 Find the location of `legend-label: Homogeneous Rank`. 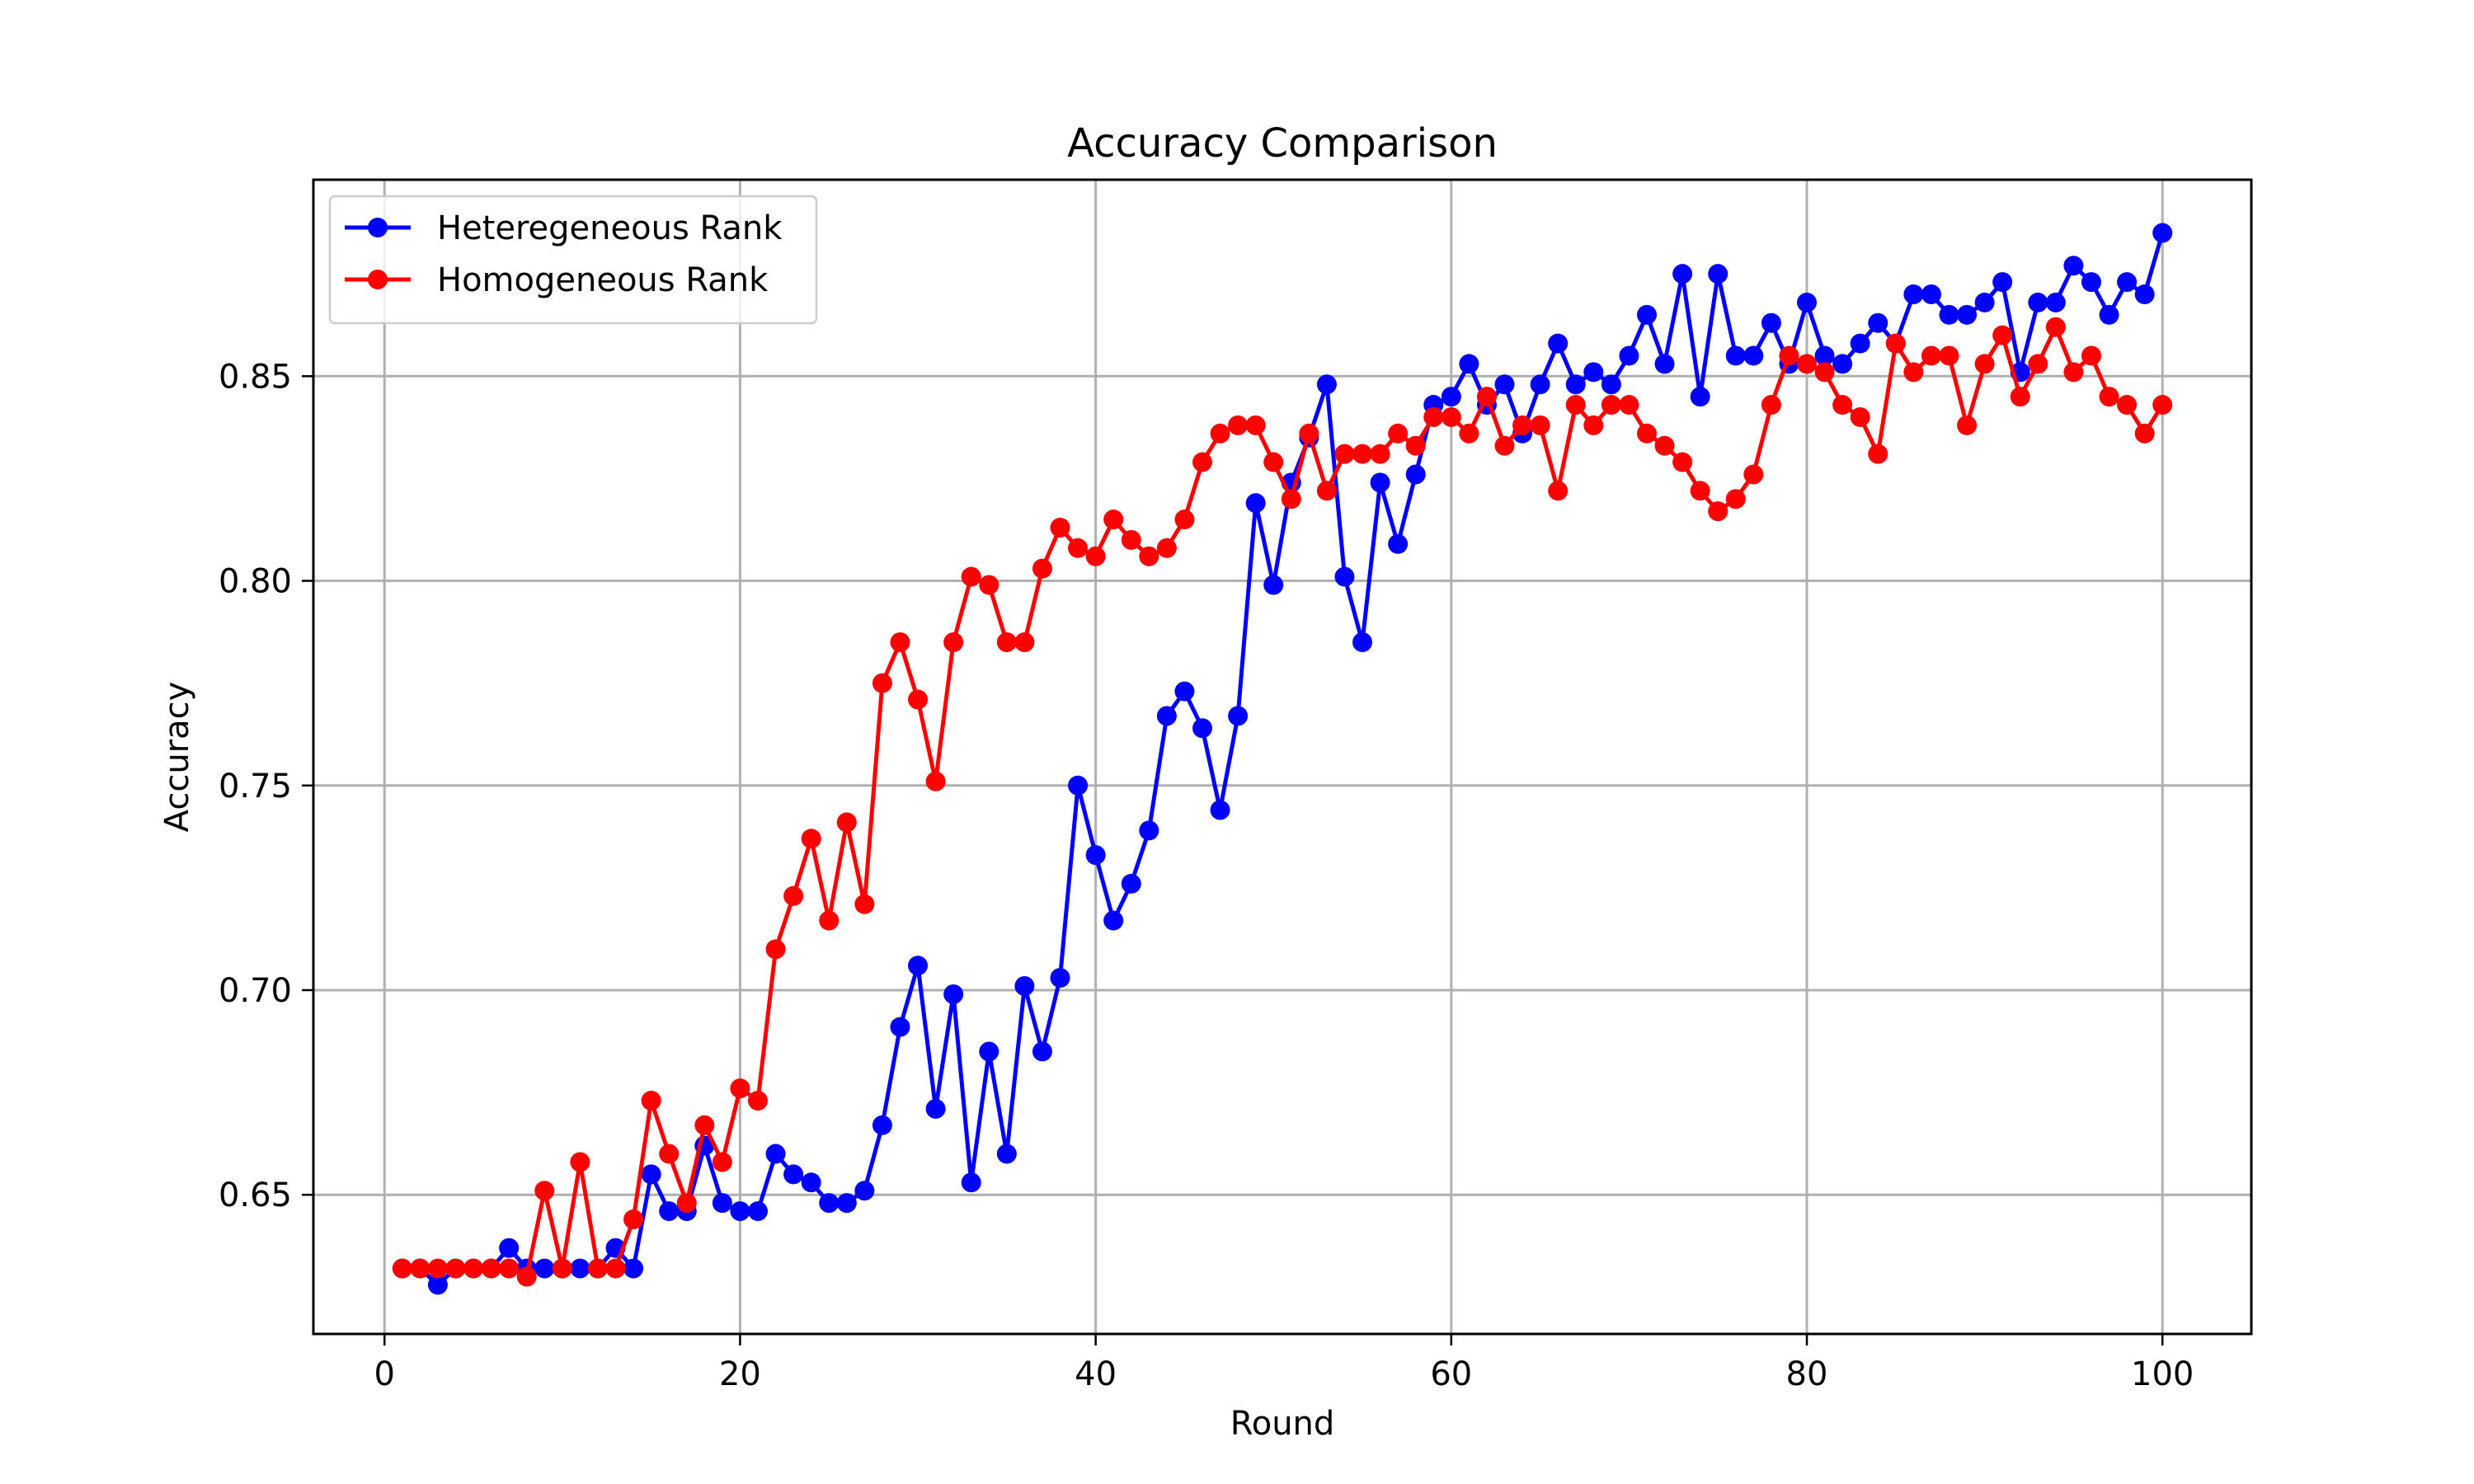

legend-label: Homogeneous Rank is located at coordinates (603, 280).